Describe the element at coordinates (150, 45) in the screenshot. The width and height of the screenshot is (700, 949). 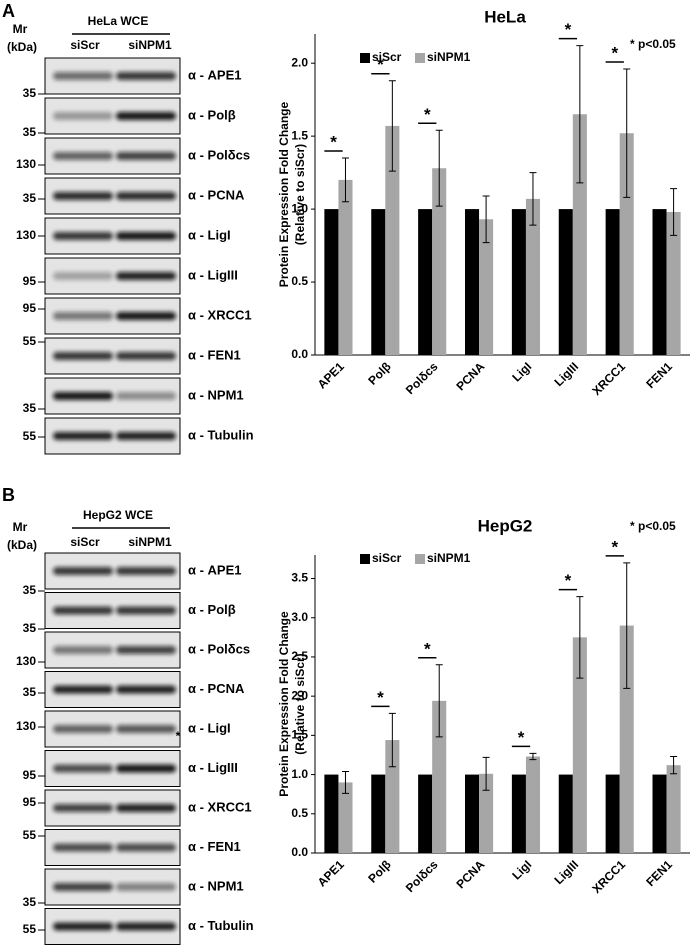
I see `lane-label: siNPM1` at that location.